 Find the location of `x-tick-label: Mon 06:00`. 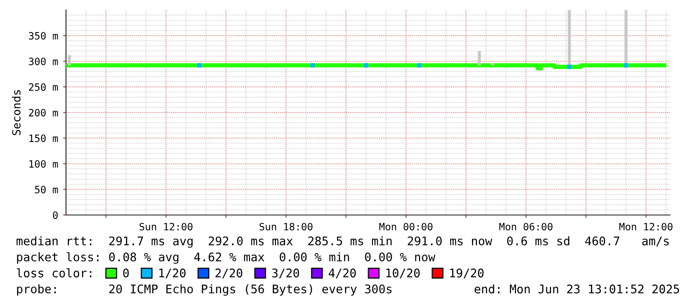

x-tick-label: Mon 06:00 is located at coordinates (525, 226).